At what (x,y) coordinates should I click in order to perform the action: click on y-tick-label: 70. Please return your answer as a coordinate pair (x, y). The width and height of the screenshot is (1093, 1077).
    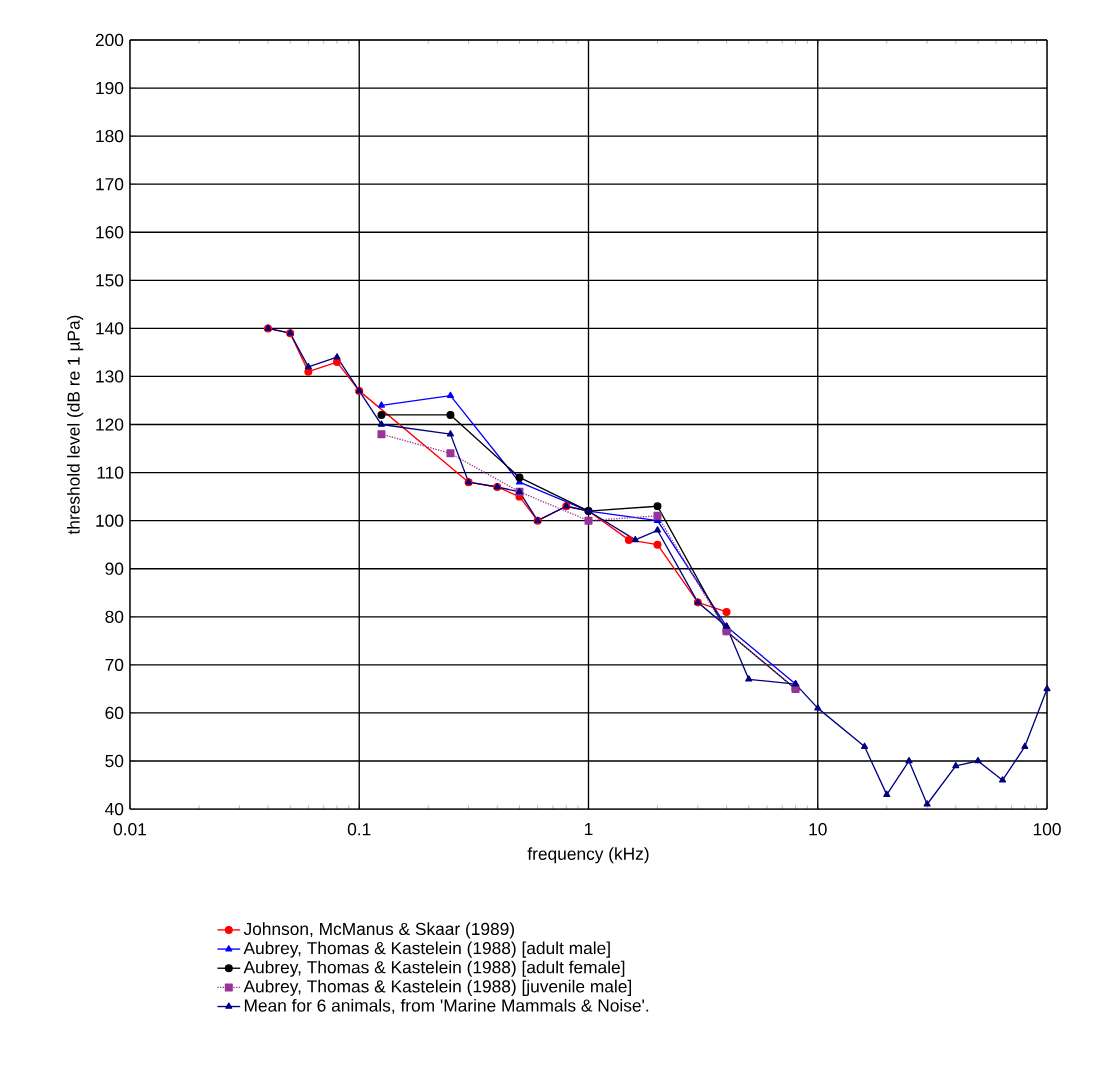
    Looking at the image, I should click on (114, 664).